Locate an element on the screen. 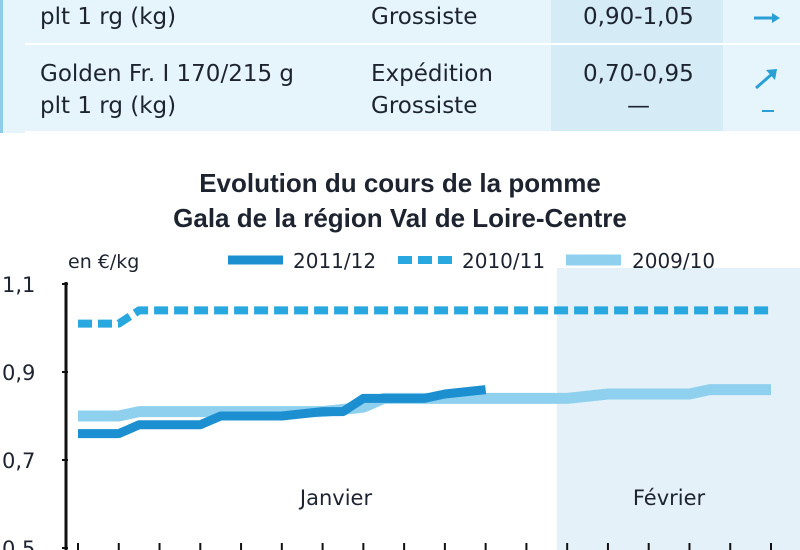 The image size is (800, 550). chart-title-line-1: Evolution du cours de la pomme is located at coordinates (400, 183).